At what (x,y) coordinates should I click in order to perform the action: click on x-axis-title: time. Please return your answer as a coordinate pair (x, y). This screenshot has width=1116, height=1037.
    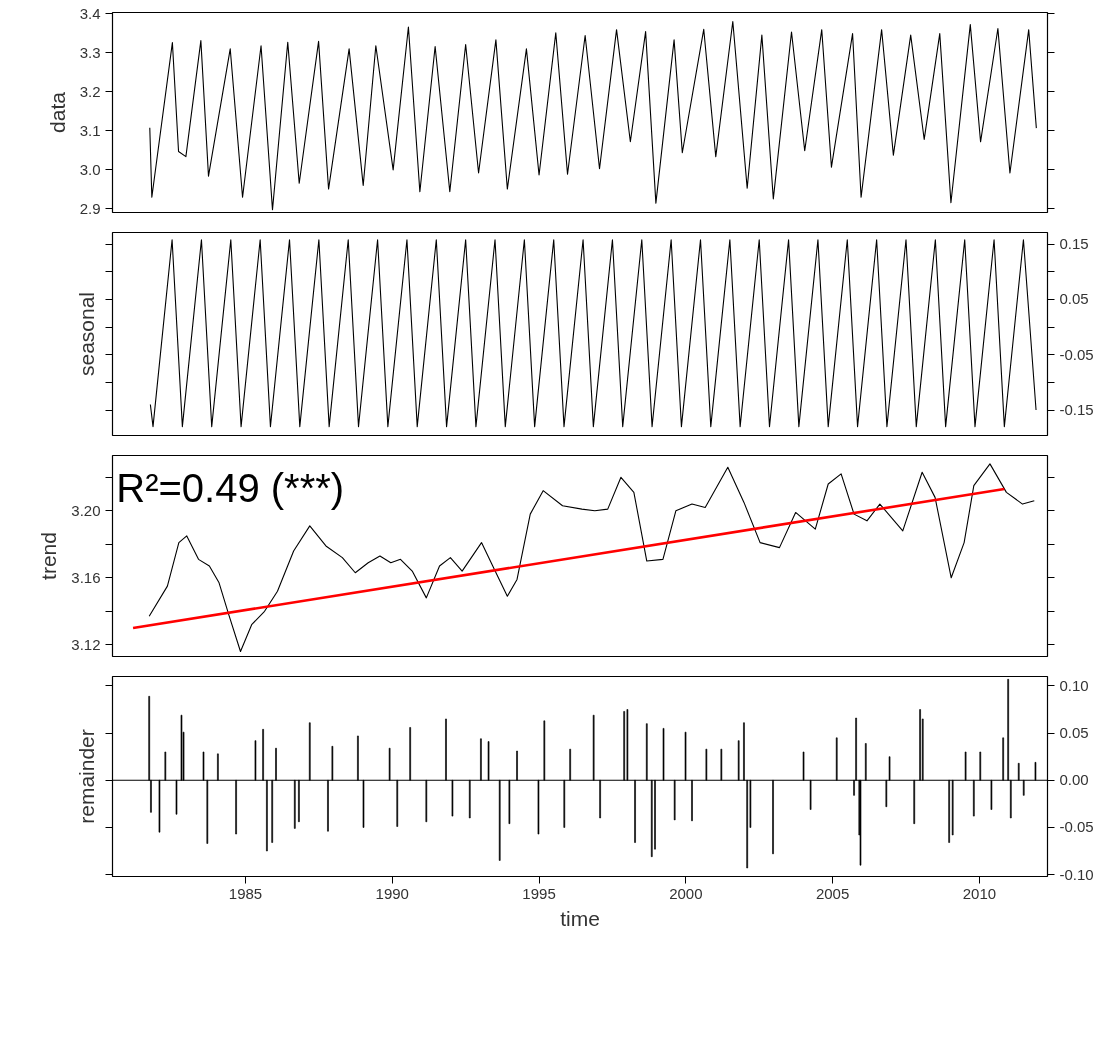
    Looking at the image, I should click on (580, 918).